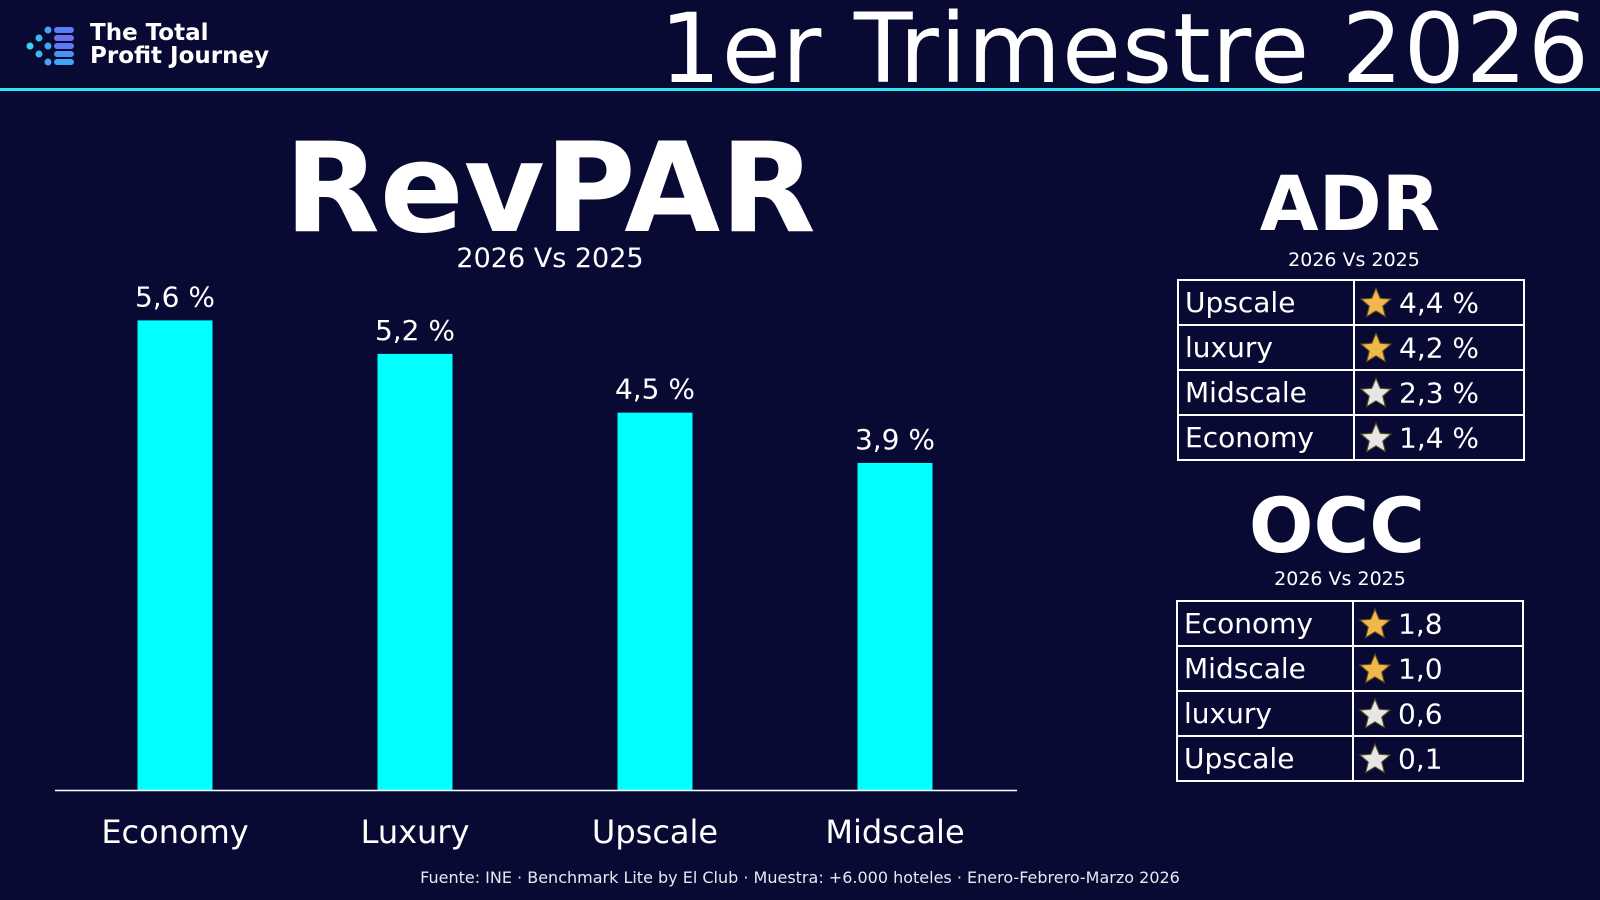 Image resolution: width=1600 pixels, height=900 pixels. Describe the element at coordinates (1265, 713) in the screenshot. I see `occ-category: luxury` at that location.